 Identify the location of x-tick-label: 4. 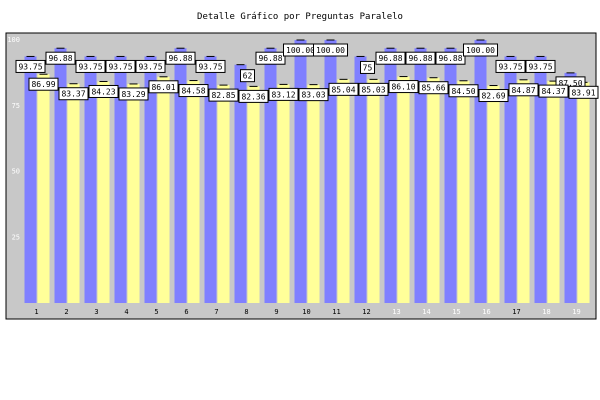
(126, 312).